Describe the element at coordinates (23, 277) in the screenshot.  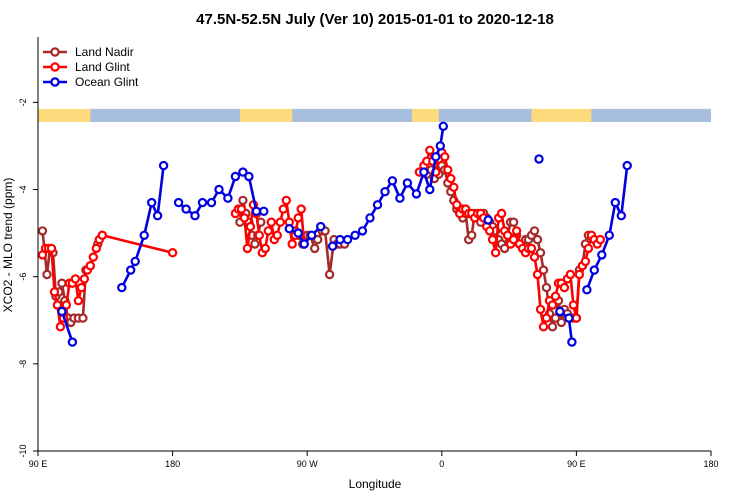
I see `y-tick-label: -6` at that location.